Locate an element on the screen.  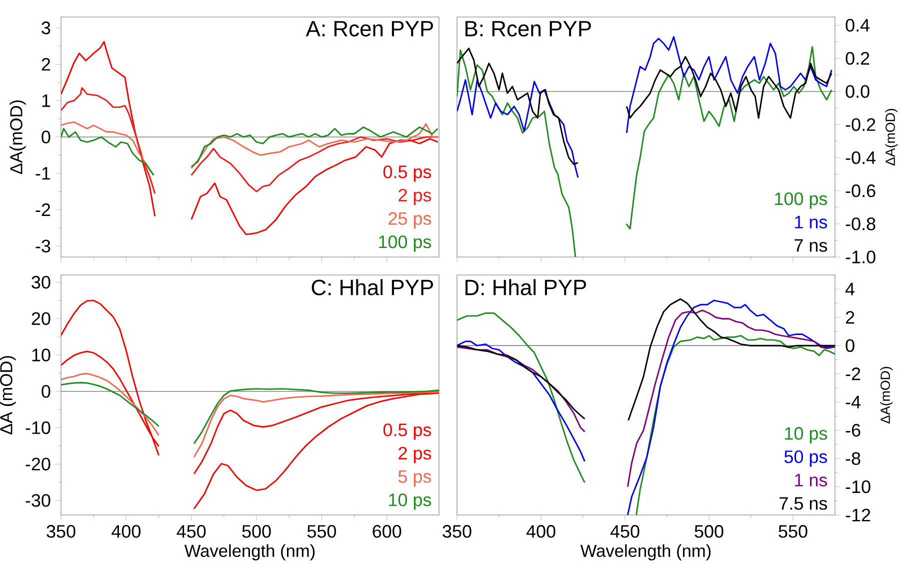
y2-tick-label: -4 is located at coordinates (853, 402).